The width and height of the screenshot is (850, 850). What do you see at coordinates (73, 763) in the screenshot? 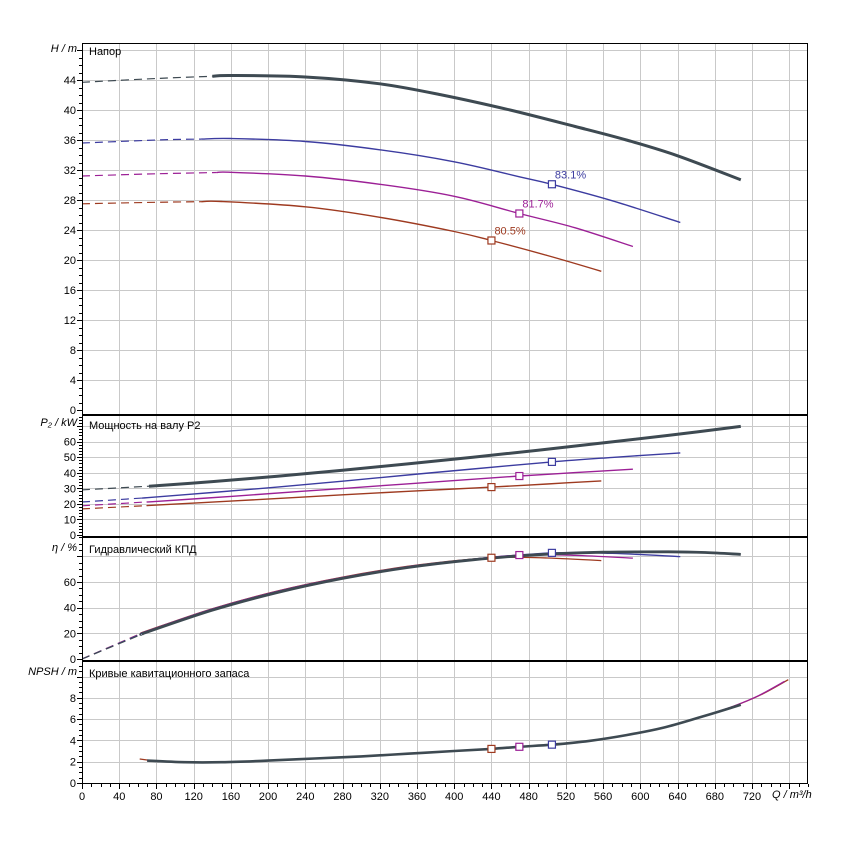
I see `svg-text: 2` at bounding box center [73, 763].